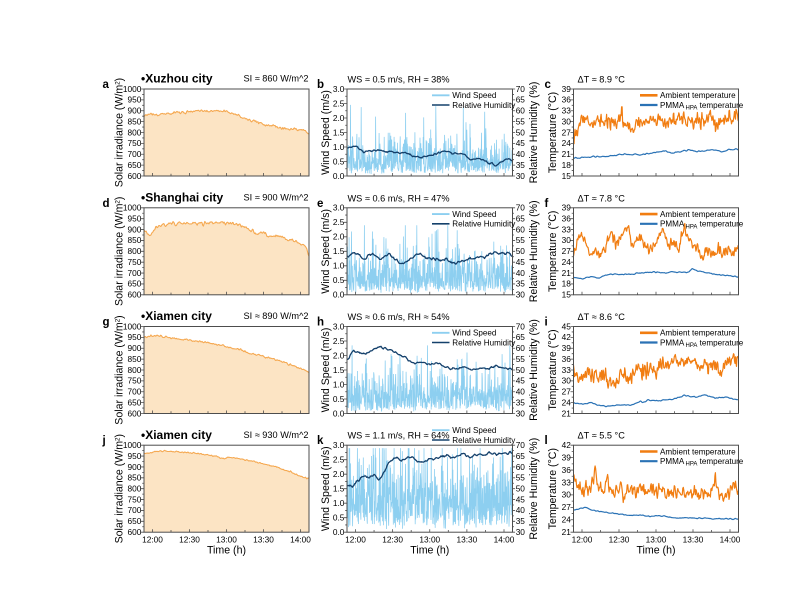 This screenshot has height=605, width=800. I want to click on svg-text: 39, so click(567, 457).